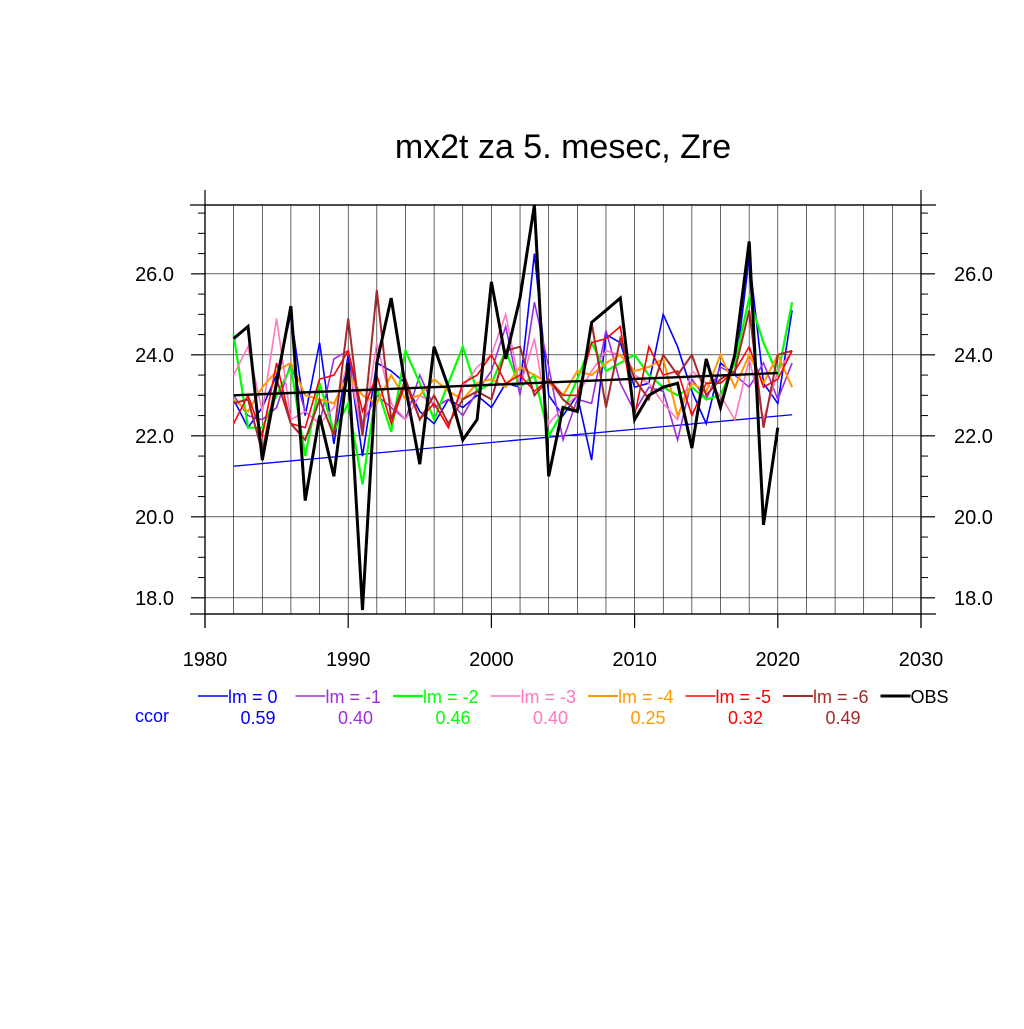 The height and width of the screenshot is (1029, 1024). What do you see at coordinates (563, 147) in the screenshot?
I see `chart-title: mx2t za 5. mesec, Zre` at bounding box center [563, 147].